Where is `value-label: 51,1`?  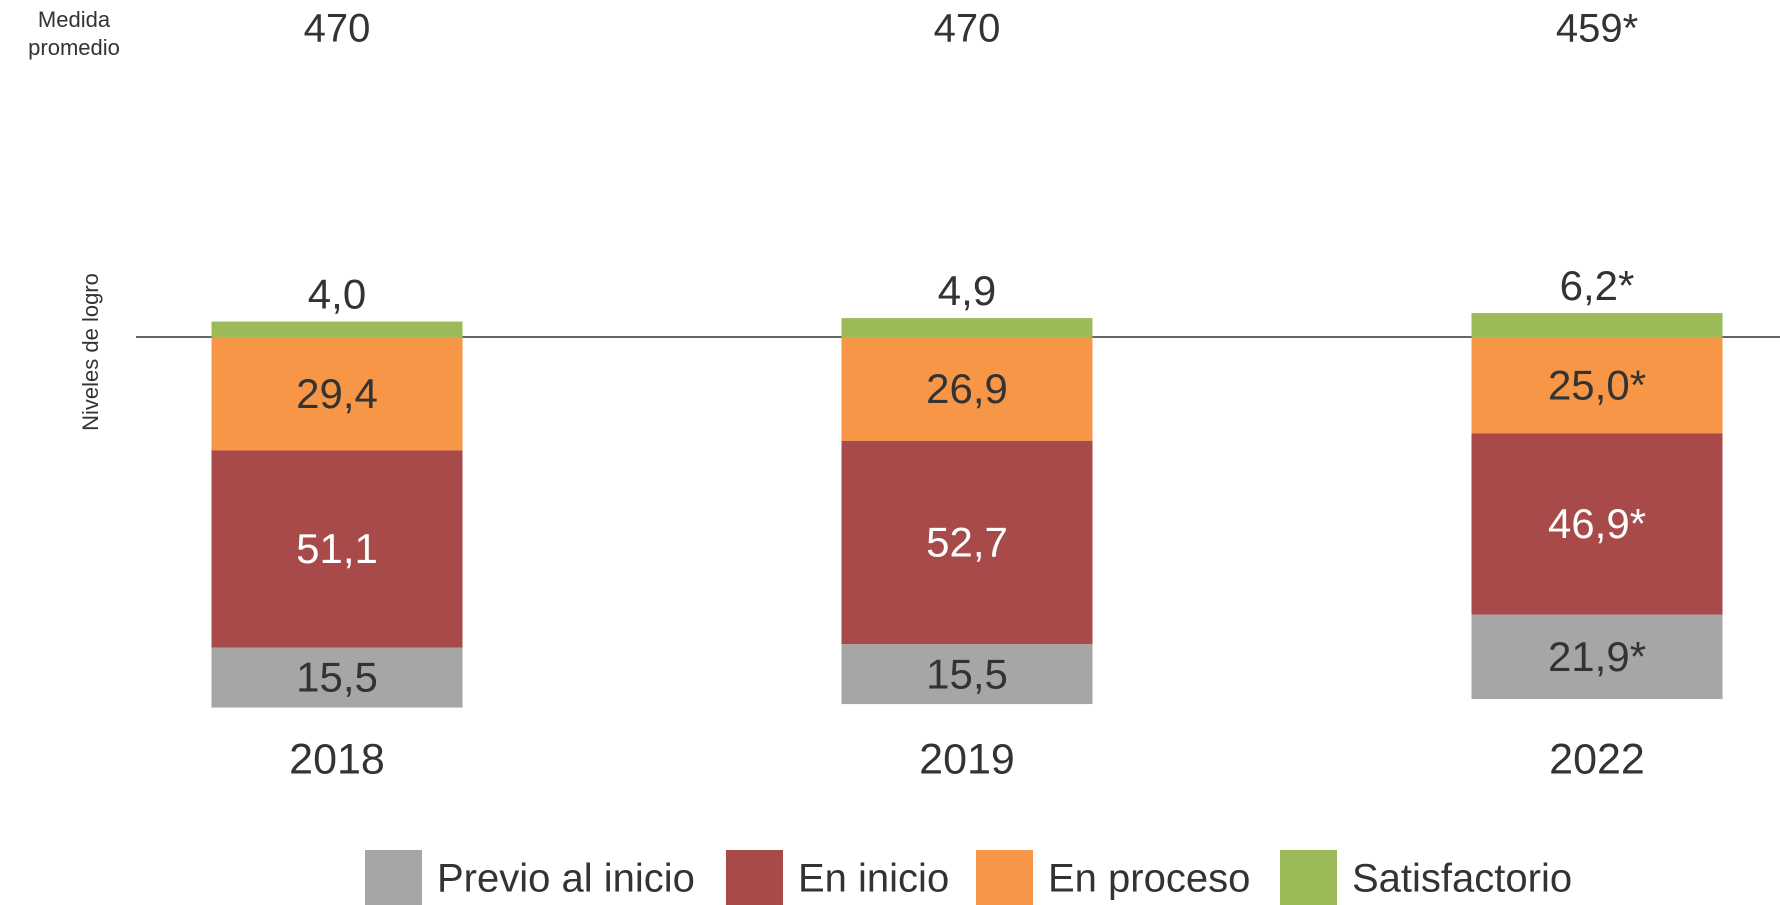 value-label: 51,1 is located at coordinates (337, 548).